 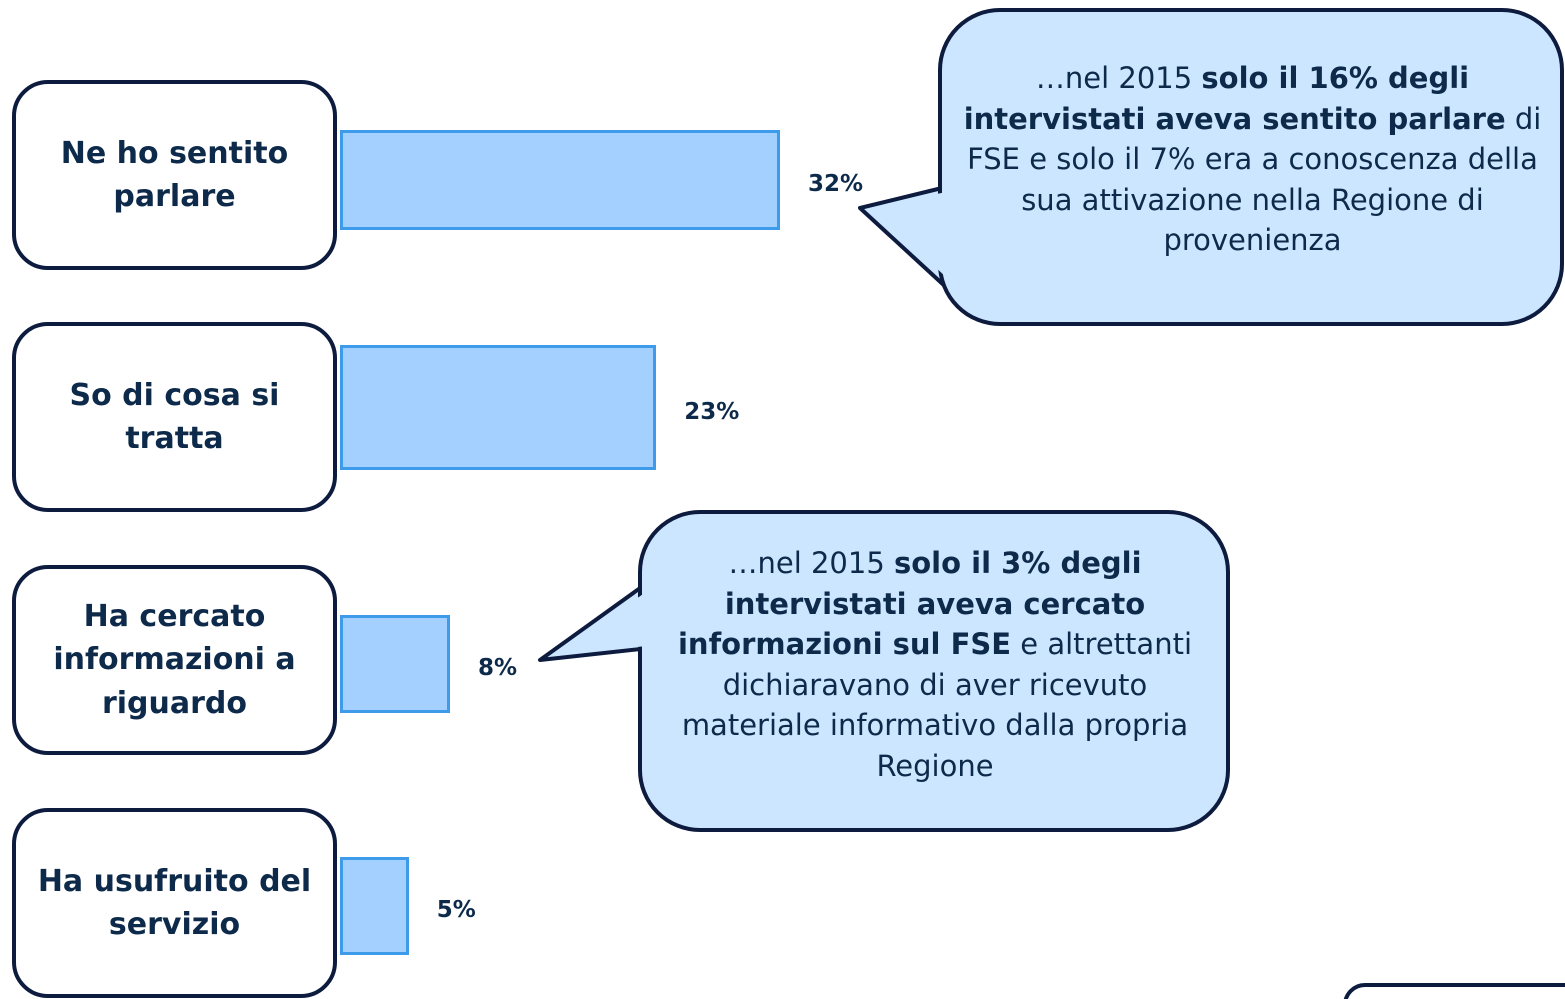 I want to click on category-label: Ha usufruito del servizio, so click(x=174, y=903).